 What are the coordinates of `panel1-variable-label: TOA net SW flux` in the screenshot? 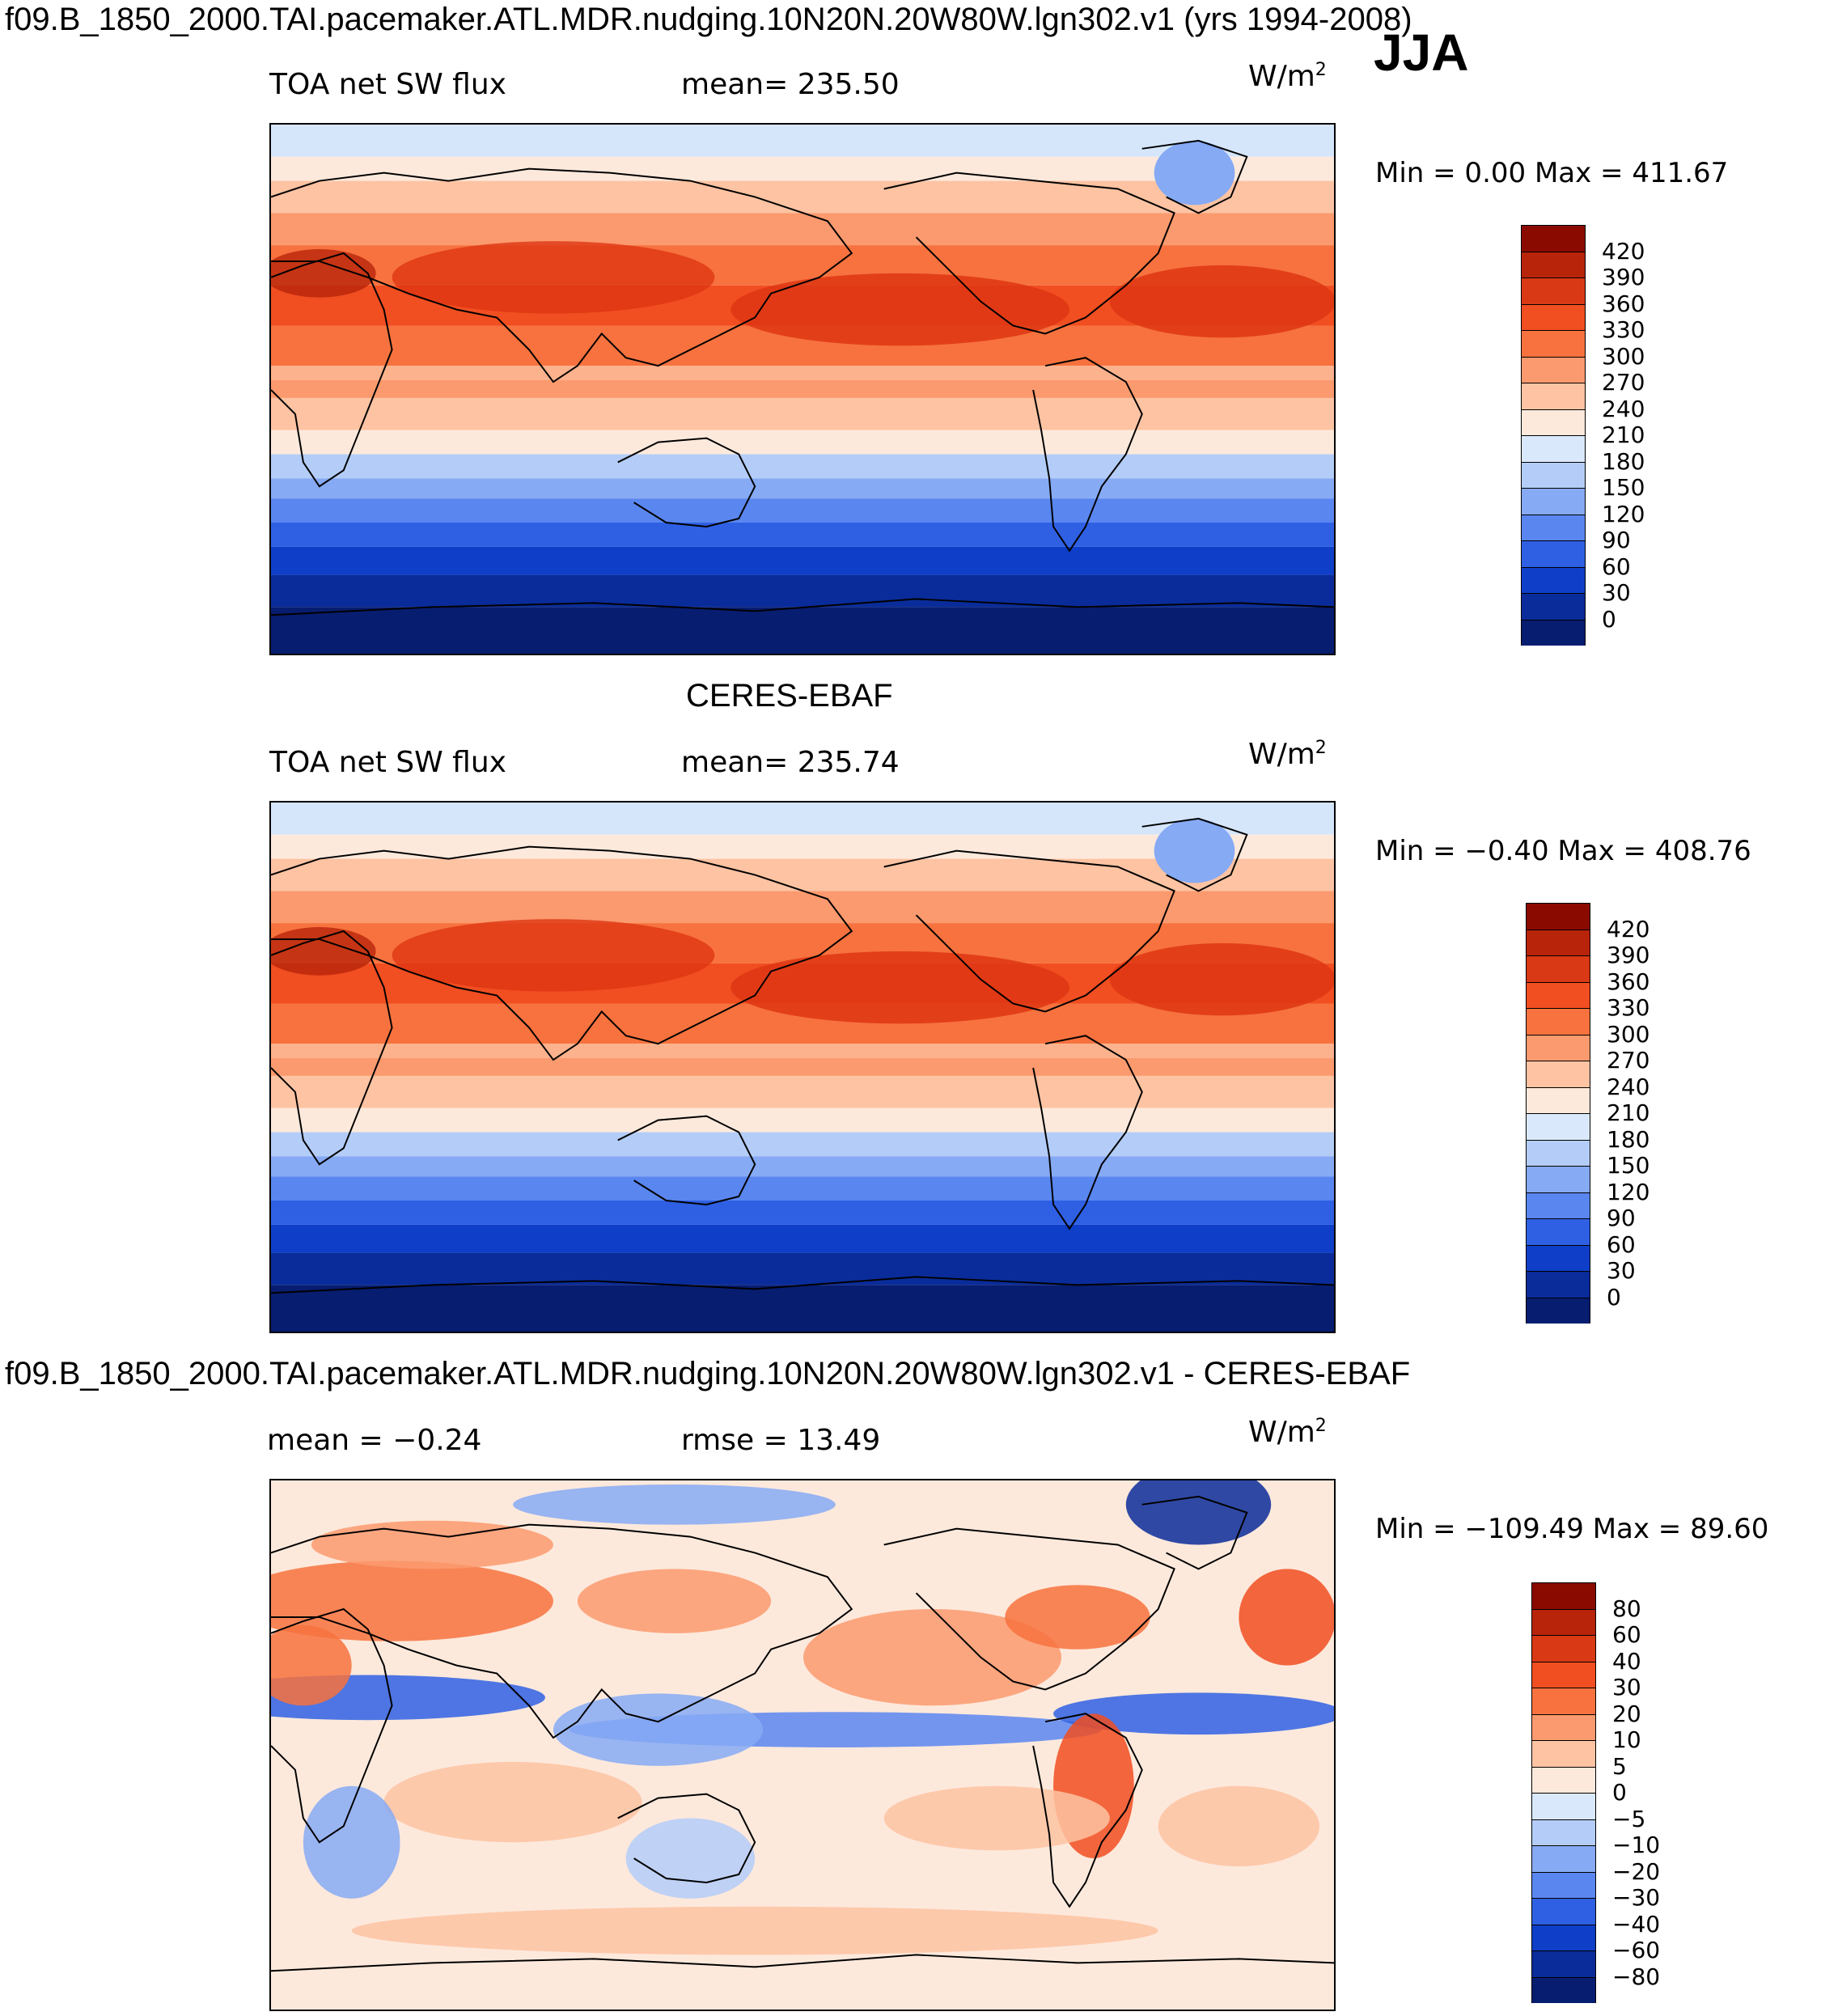 It's located at (387, 84).